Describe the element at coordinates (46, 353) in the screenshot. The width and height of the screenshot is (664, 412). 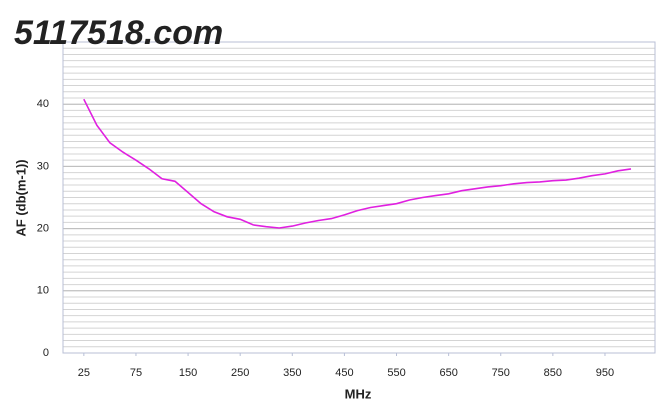
I see `y-tick-label: 0` at that location.